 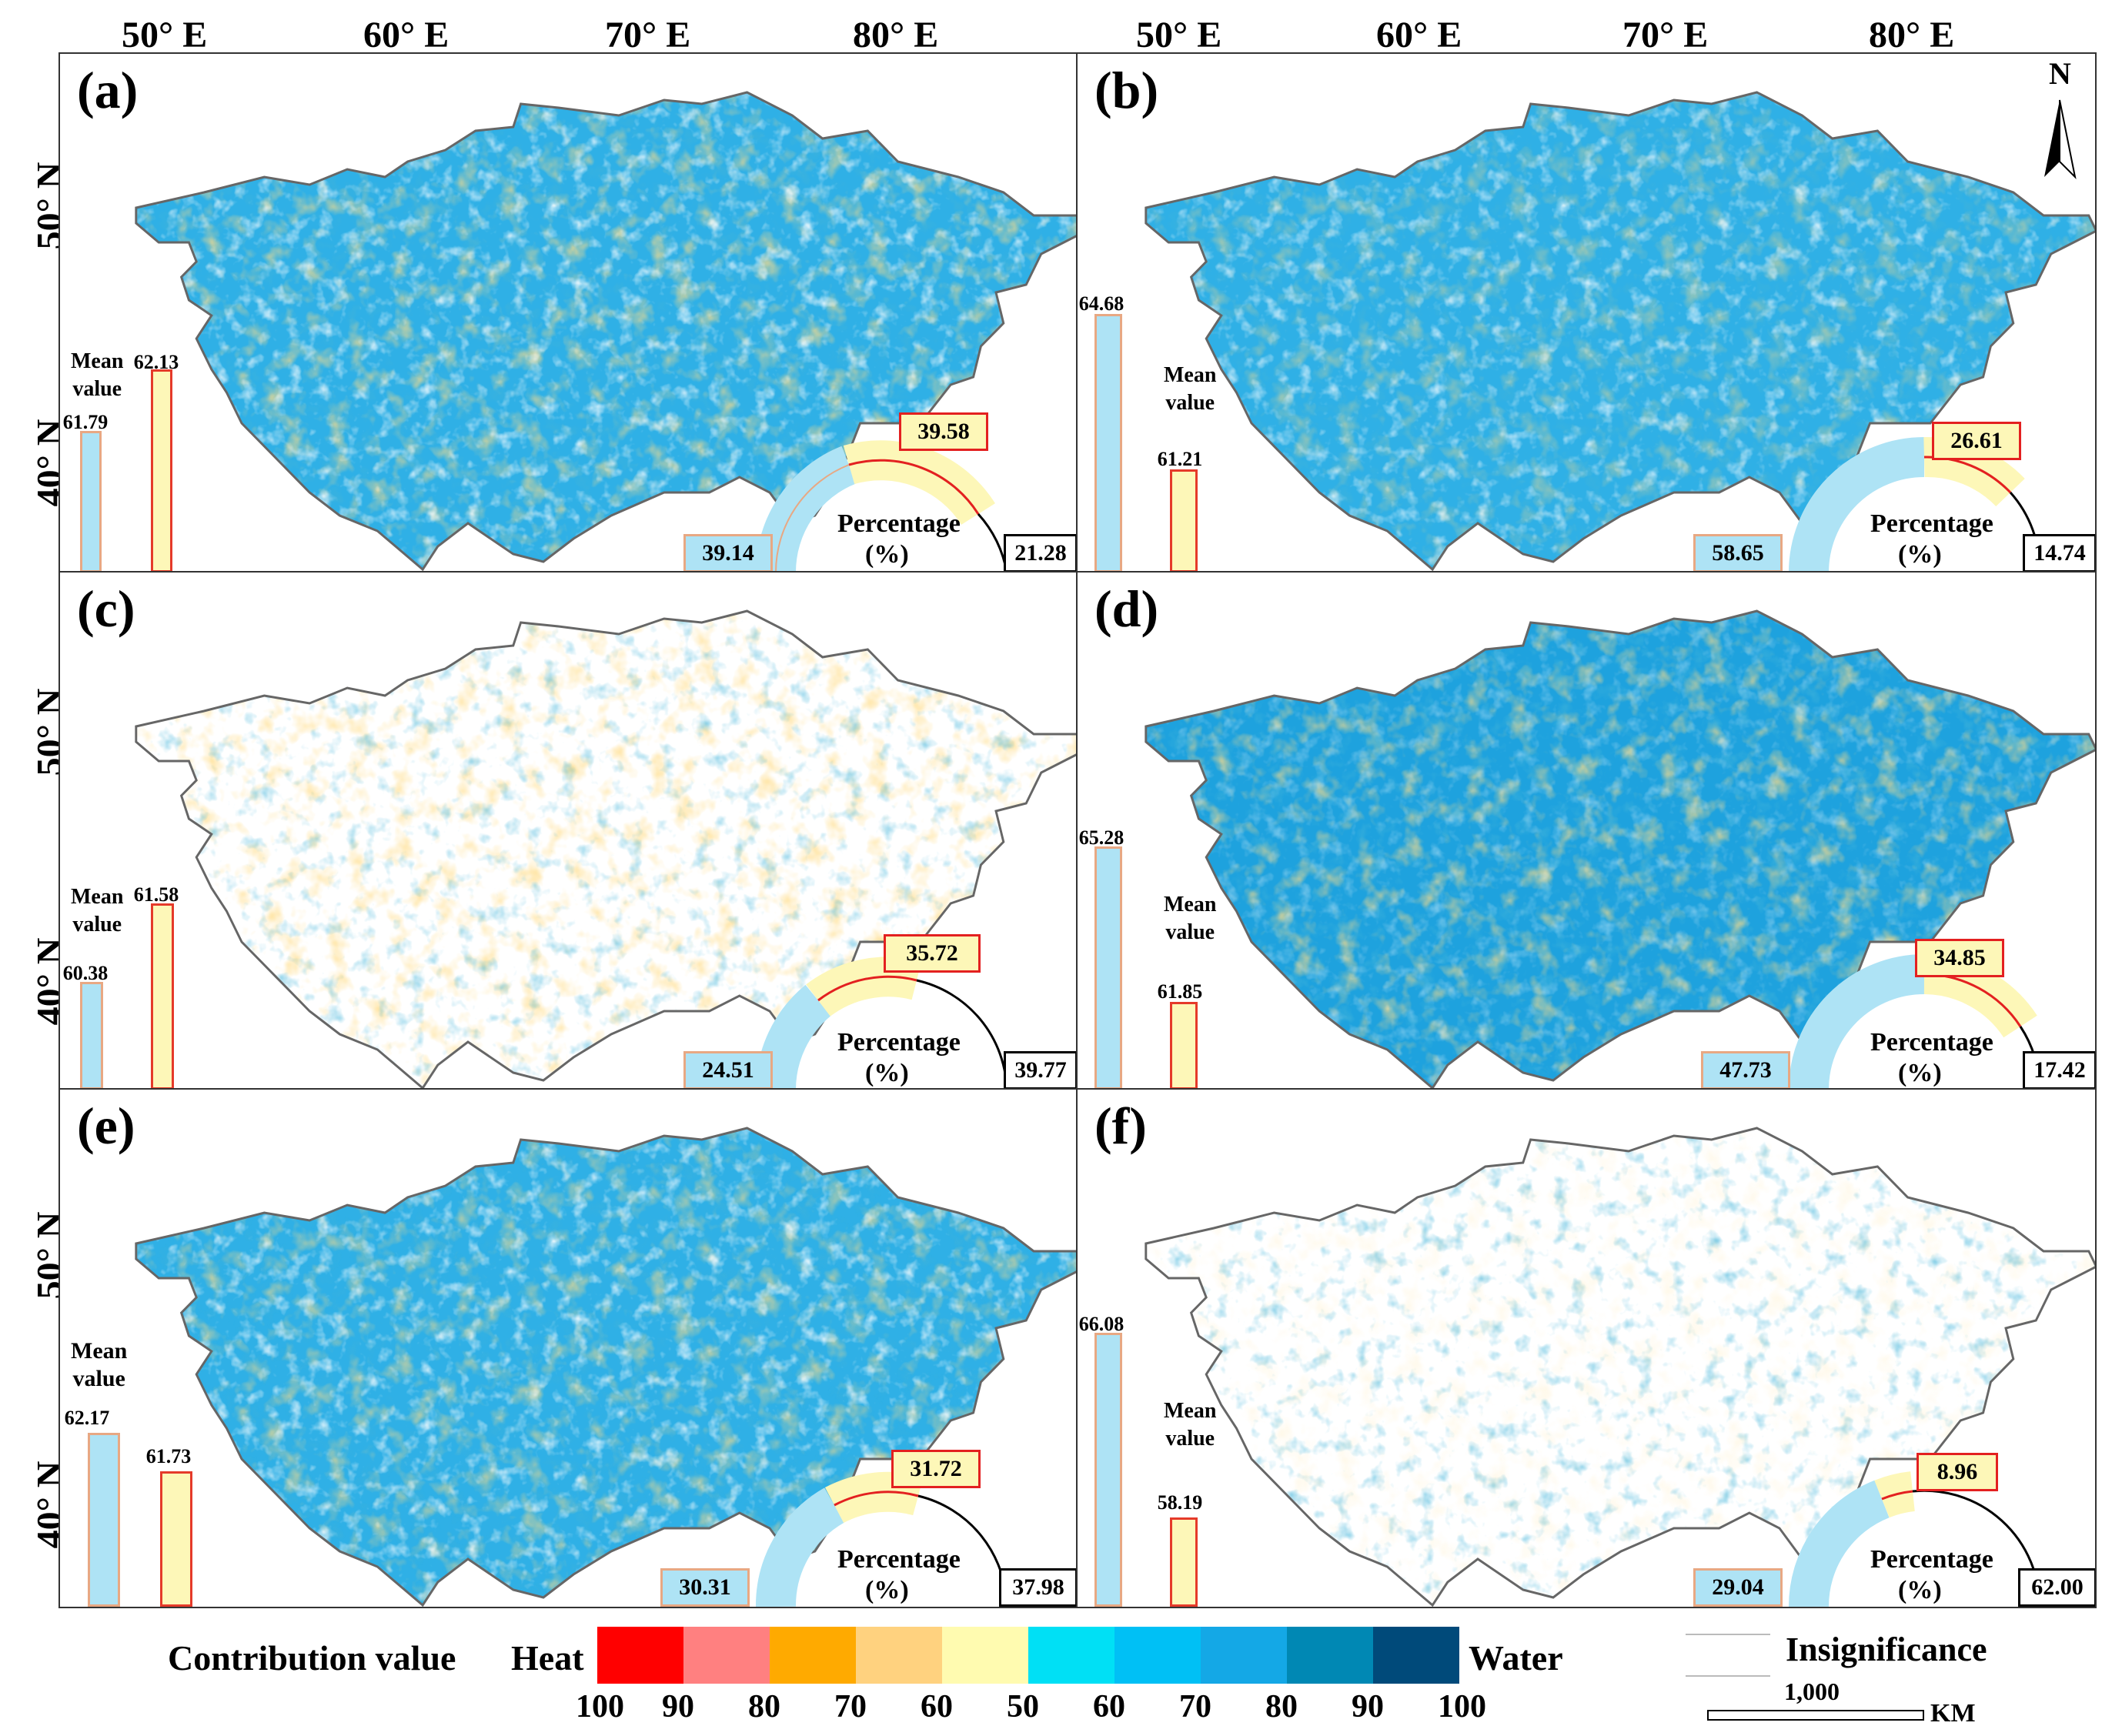 What do you see at coordinates (168, 1456) in the screenshot?
I see `mean-heat-value: 61.73` at bounding box center [168, 1456].